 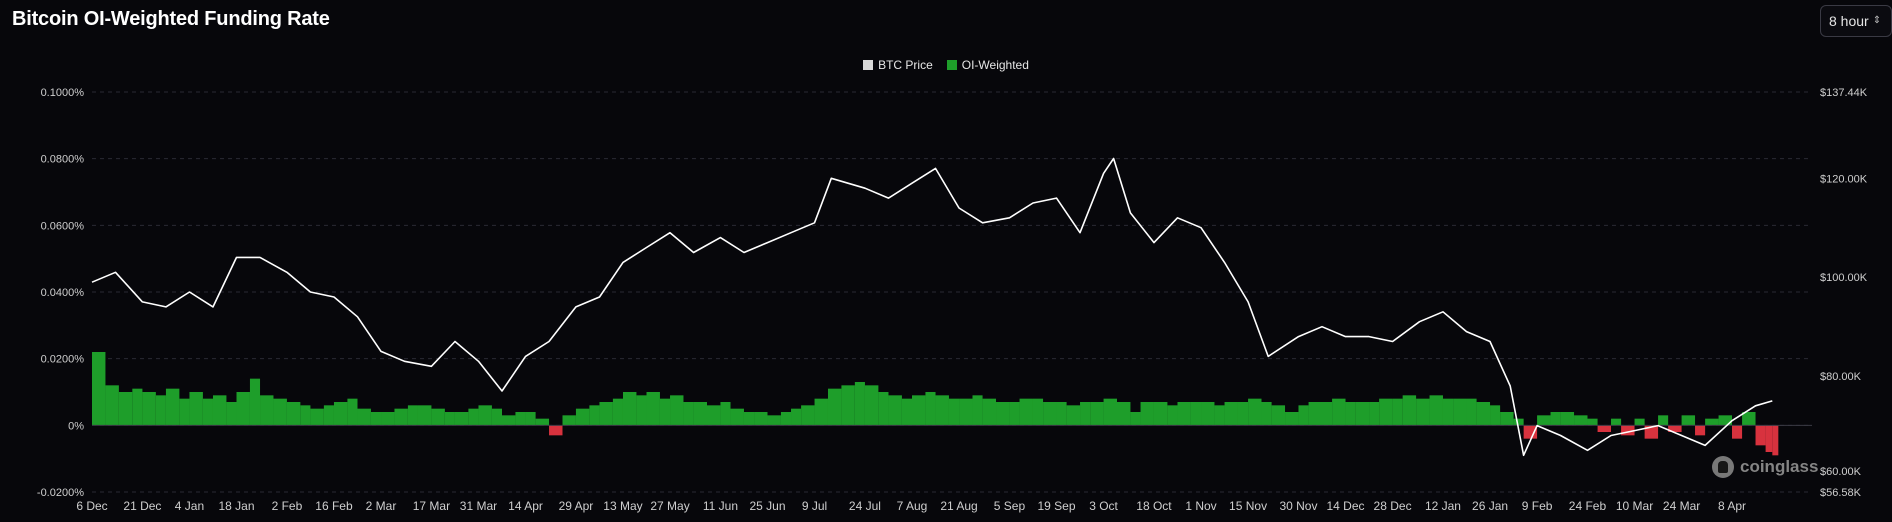 I want to click on x-tick-label: 25 Jun, so click(x=767, y=506).